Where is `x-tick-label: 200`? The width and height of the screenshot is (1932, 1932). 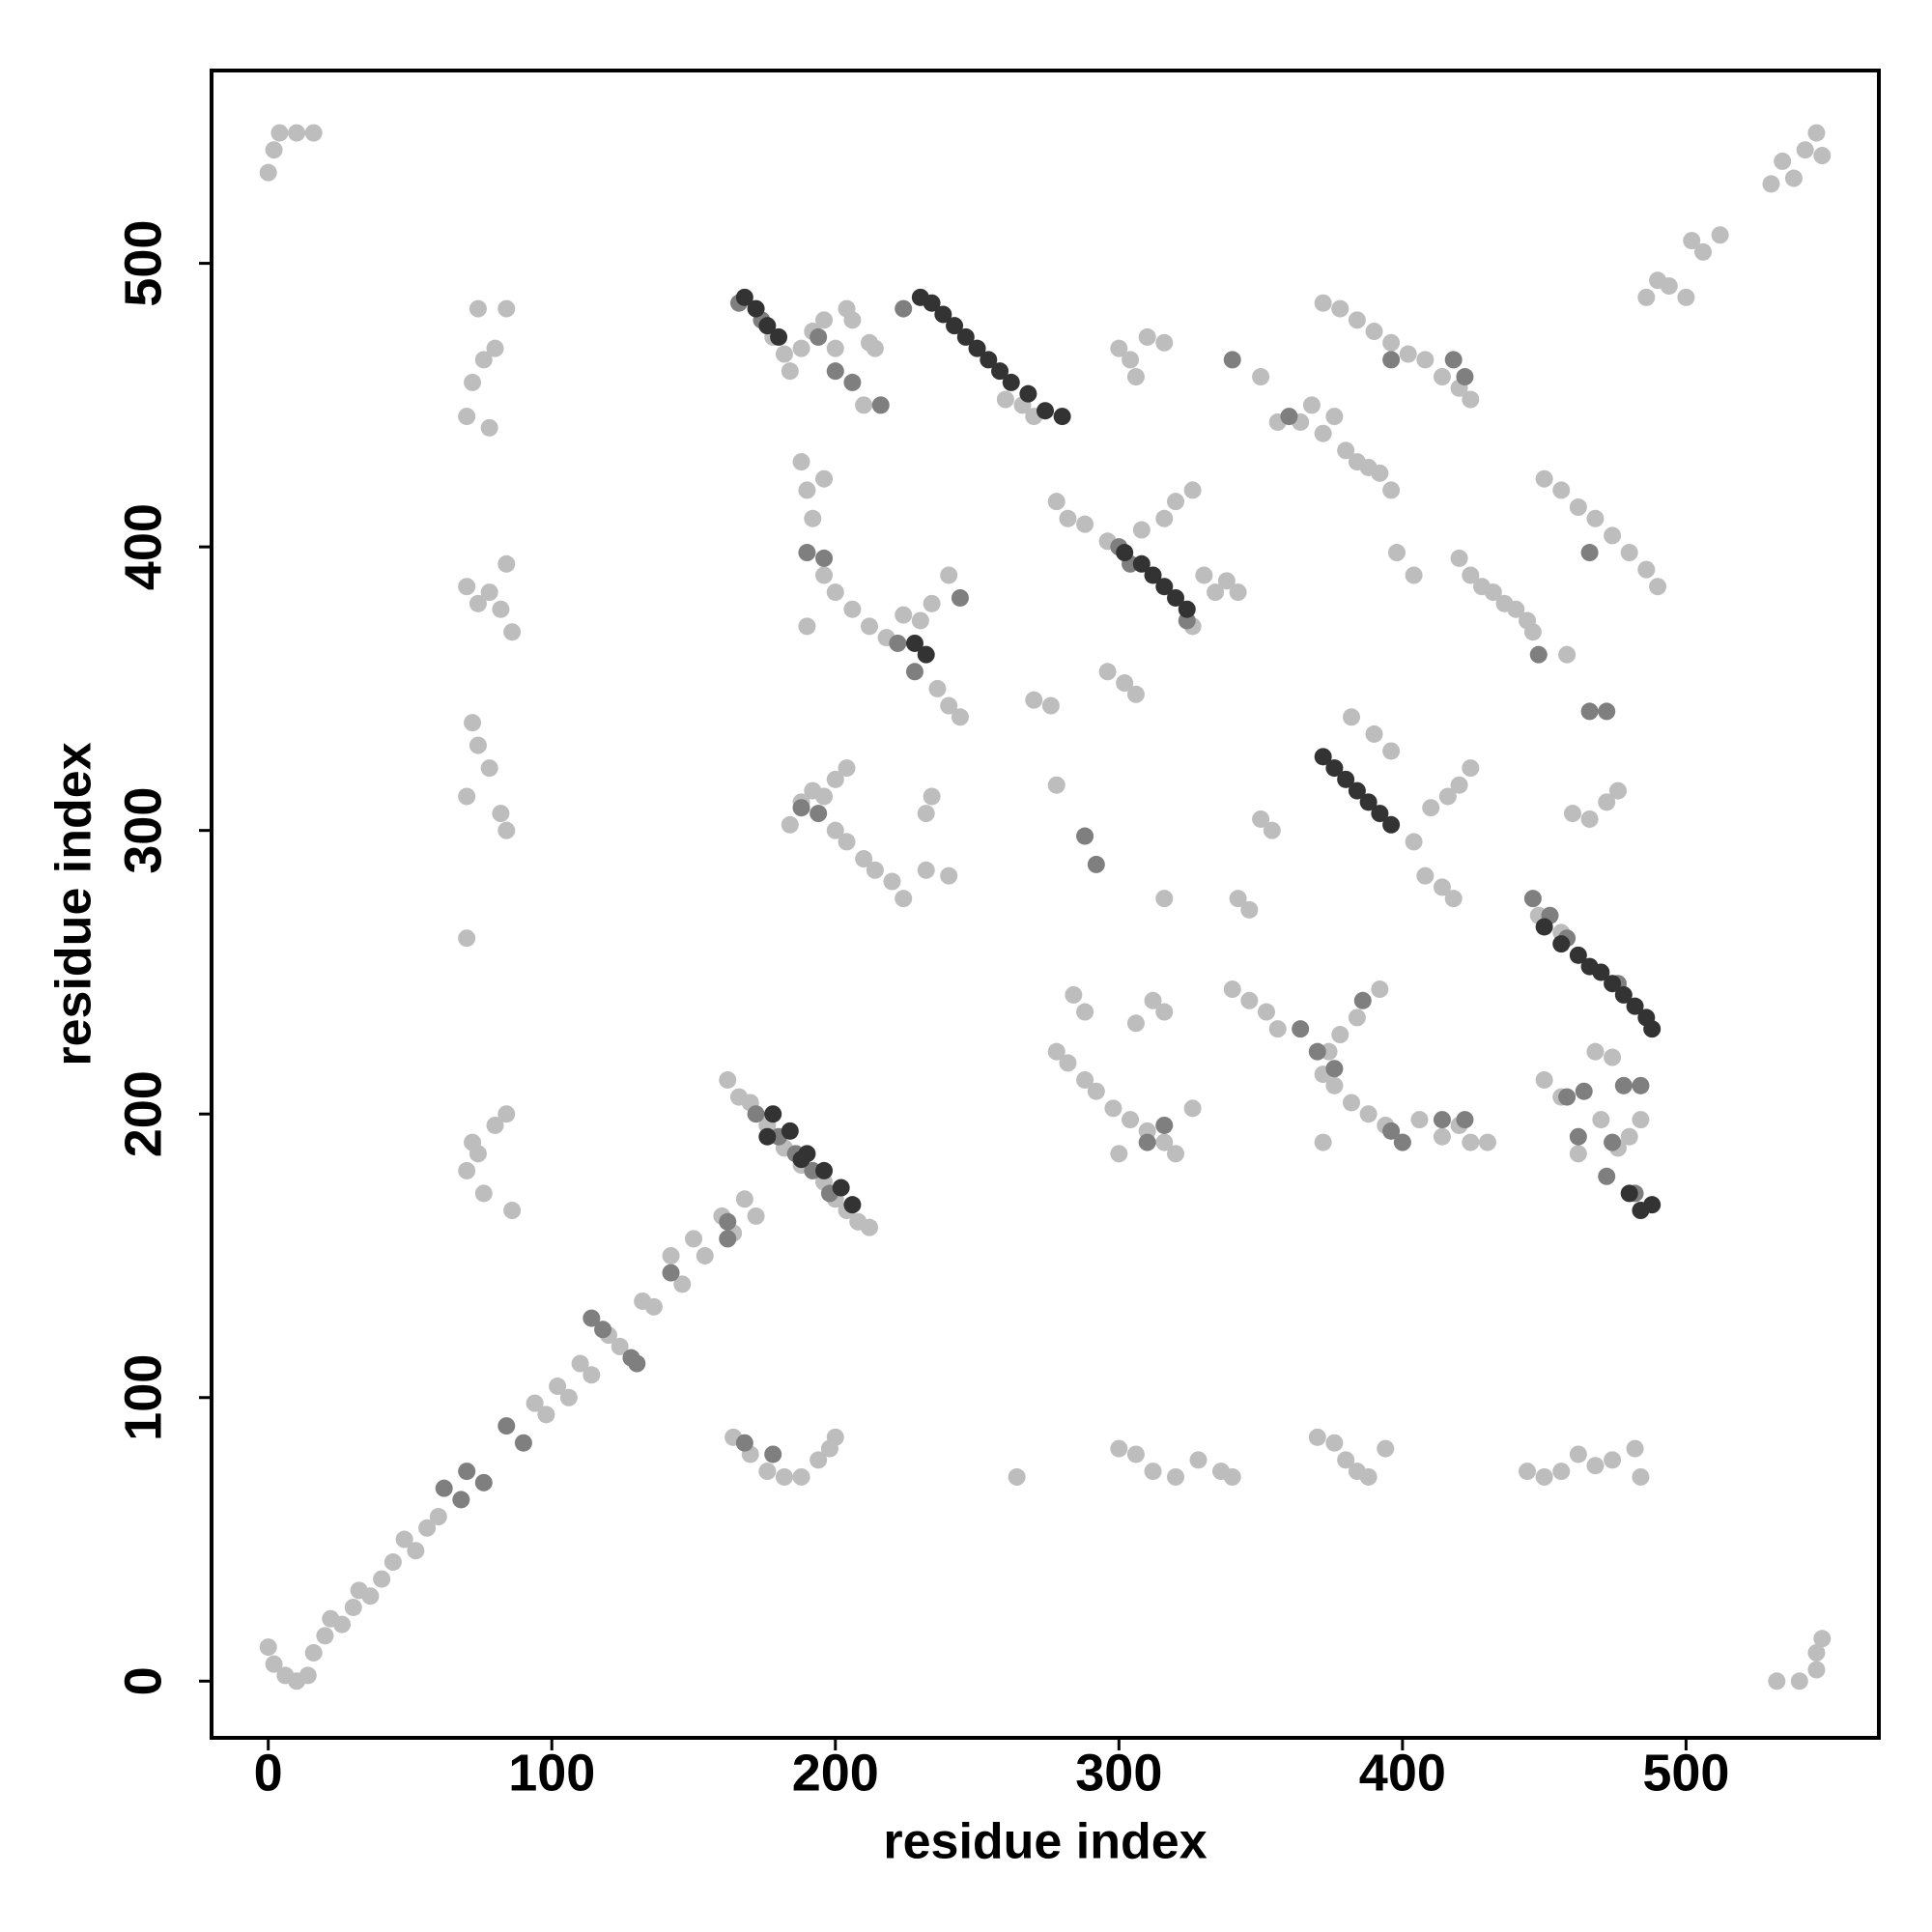 x-tick-label: 200 is located at coordinates (835, 1773).